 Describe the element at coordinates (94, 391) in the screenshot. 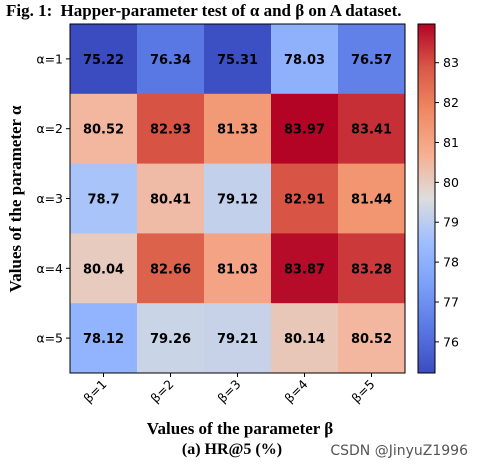

I see `x-tick-label: β=1` at that location.